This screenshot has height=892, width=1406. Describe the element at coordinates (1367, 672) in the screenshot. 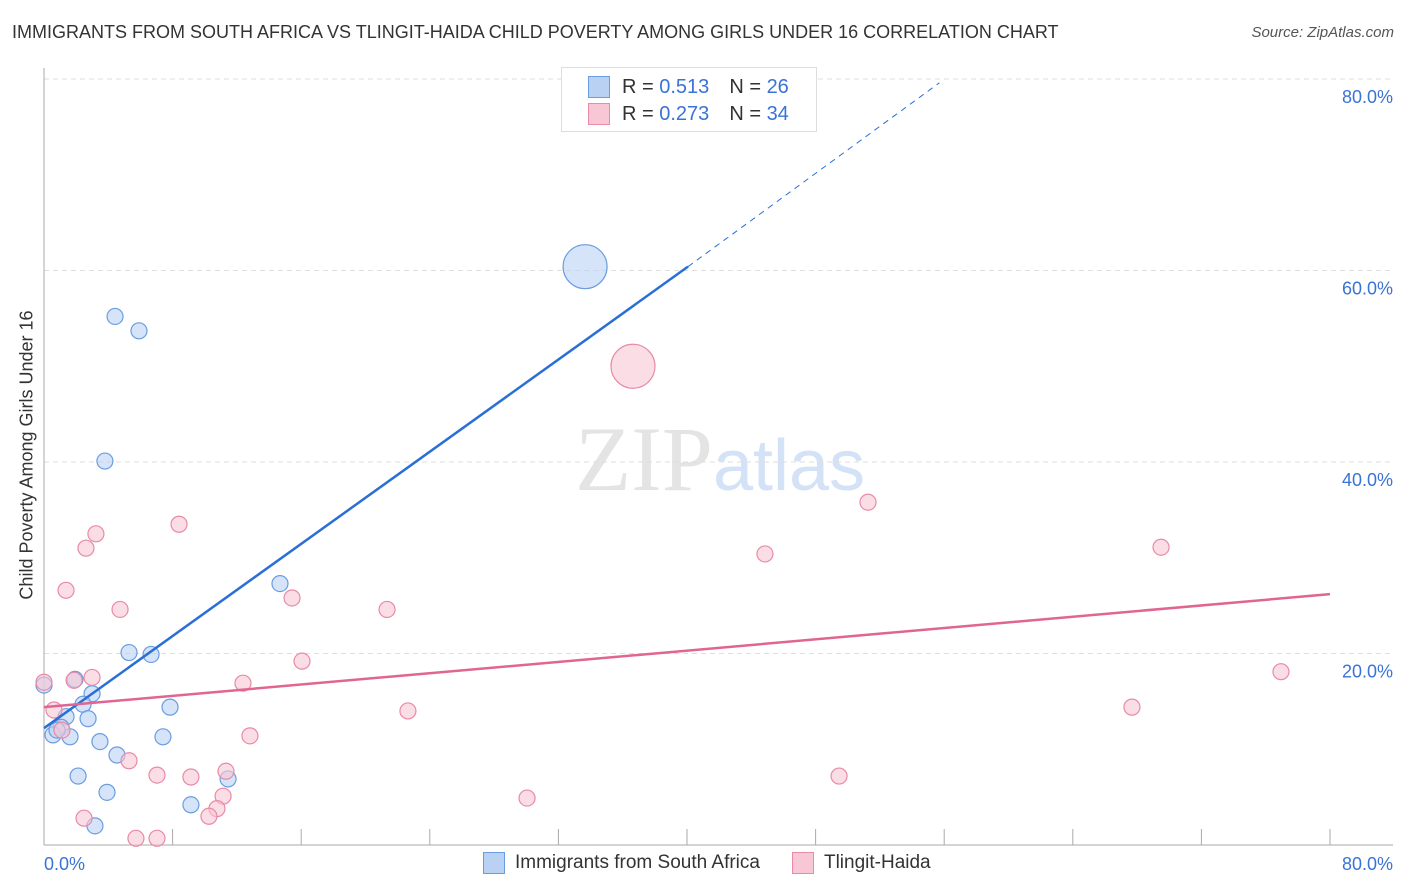

I see `y-tick-label: 20.0%` at that location.